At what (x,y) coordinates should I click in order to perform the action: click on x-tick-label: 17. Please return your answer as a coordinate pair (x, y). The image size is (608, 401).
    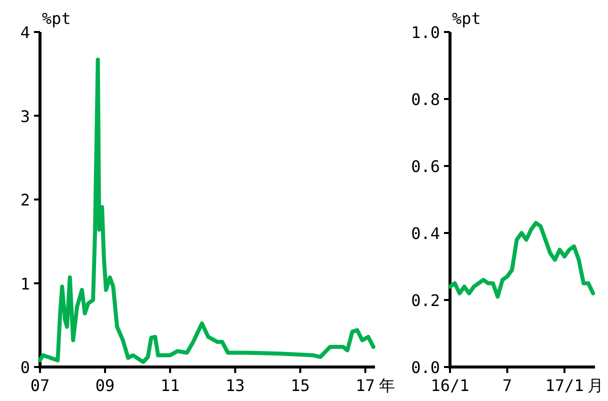
    Looking at the image, I should click on (365, 385).